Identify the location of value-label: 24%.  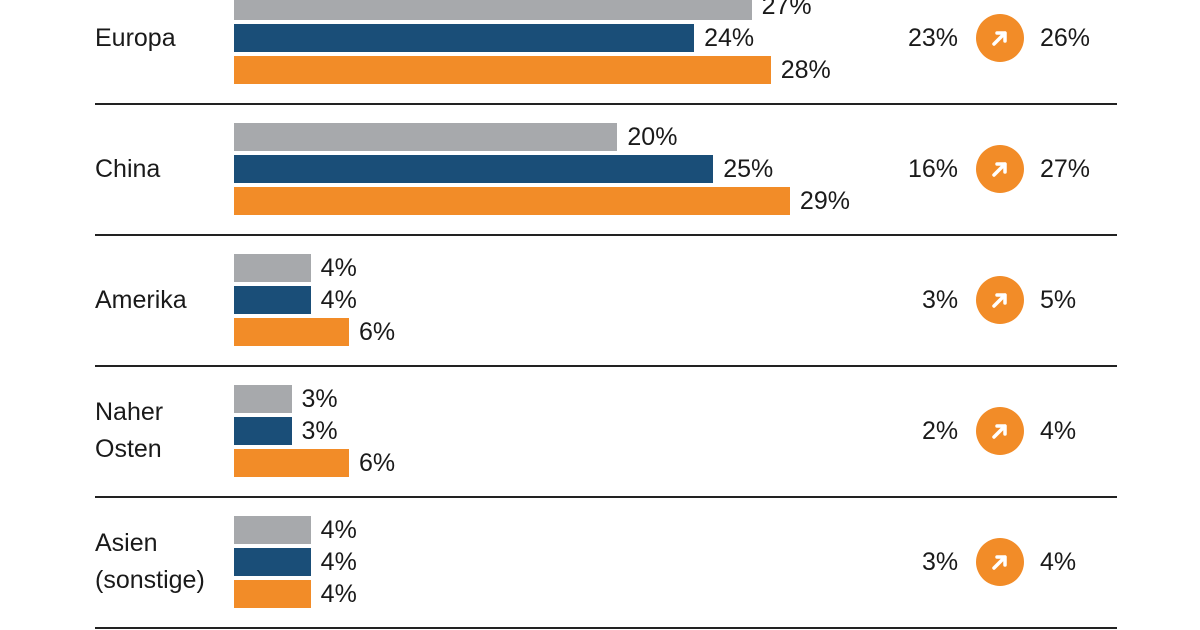
(729, 38).